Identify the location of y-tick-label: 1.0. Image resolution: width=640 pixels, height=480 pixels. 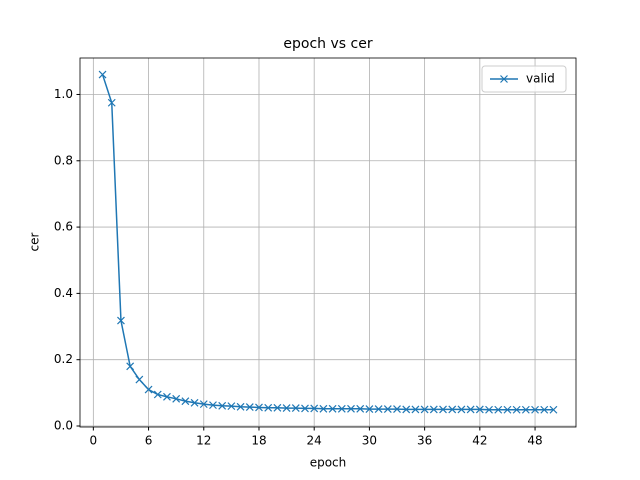
(63, 94).